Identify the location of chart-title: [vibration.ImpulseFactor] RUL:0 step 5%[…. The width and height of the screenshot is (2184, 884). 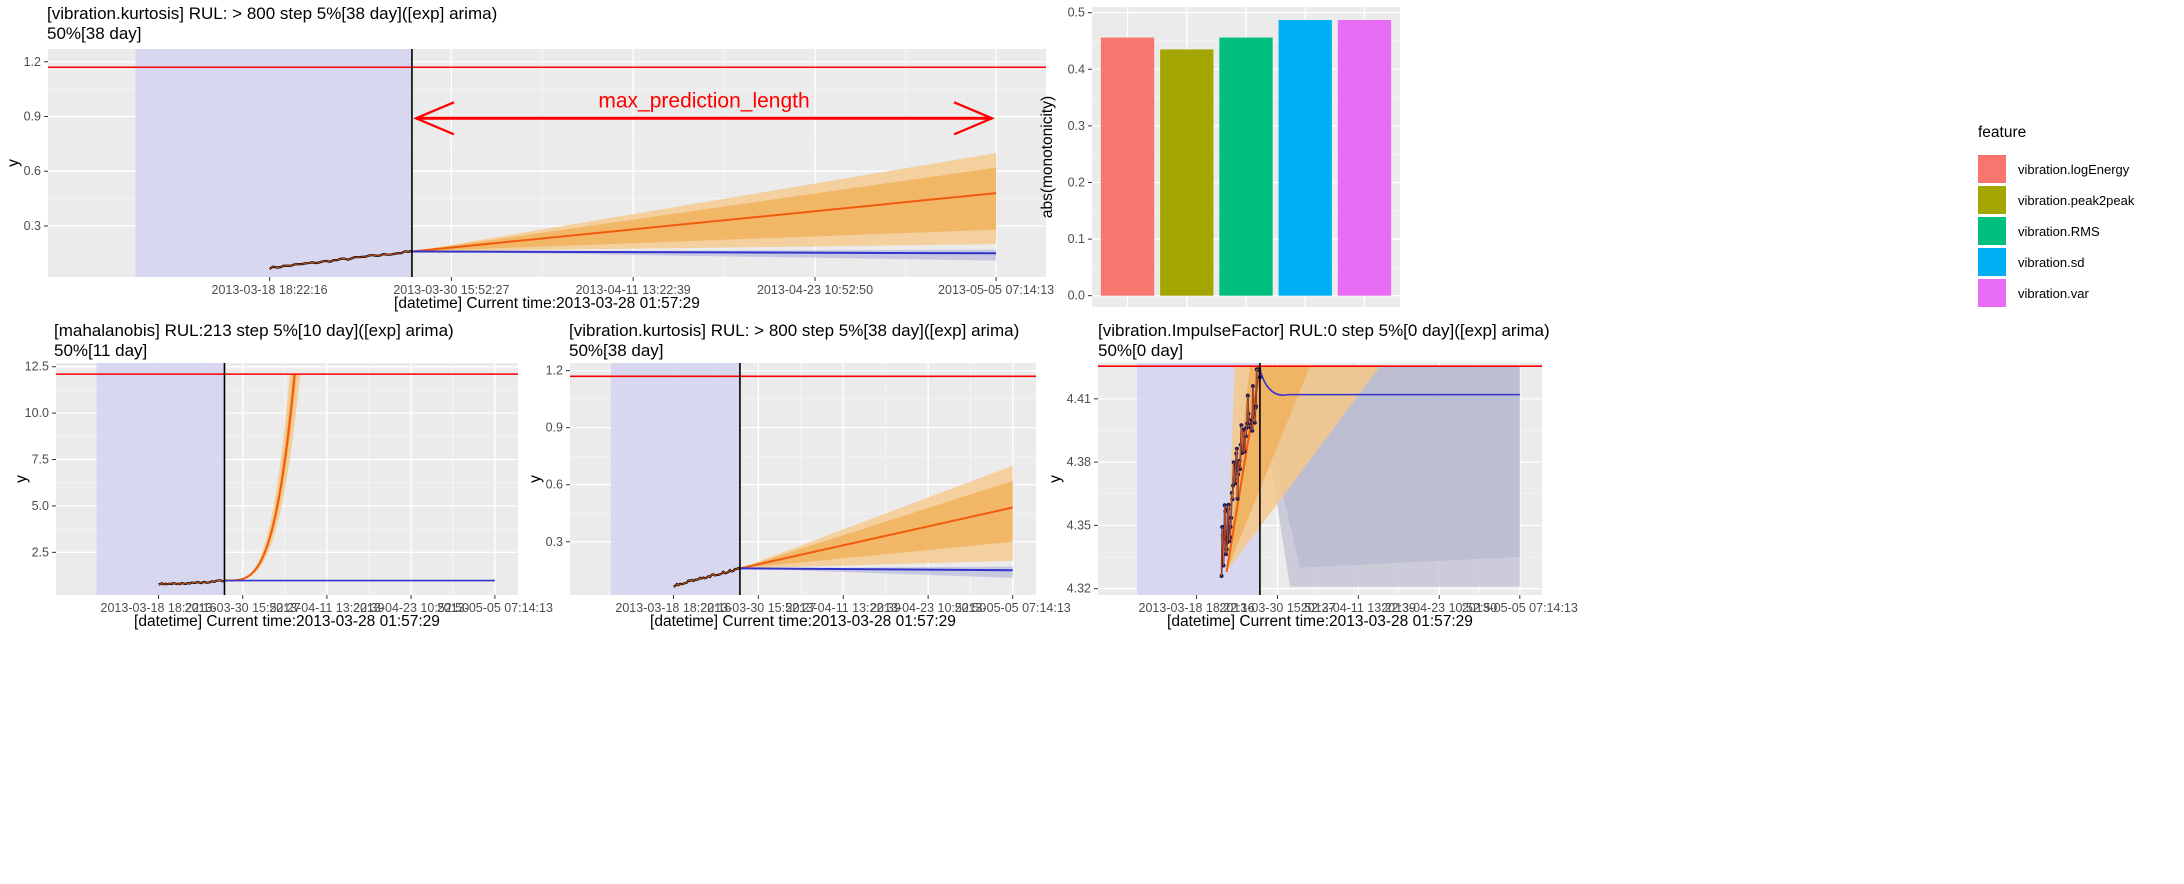
(1324, 330).